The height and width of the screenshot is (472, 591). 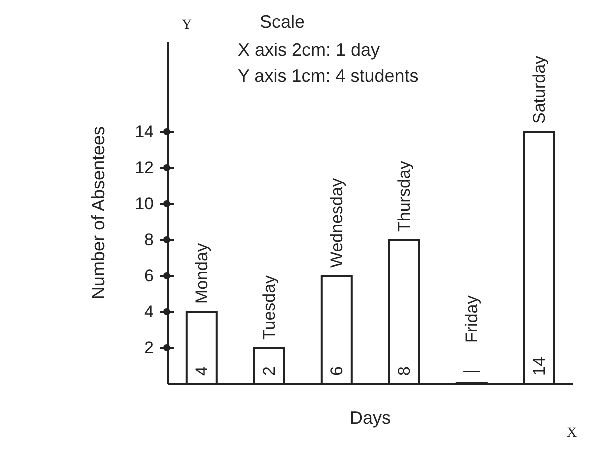 I want to click on y-tick-label: 2, so click(x=149, y=348).